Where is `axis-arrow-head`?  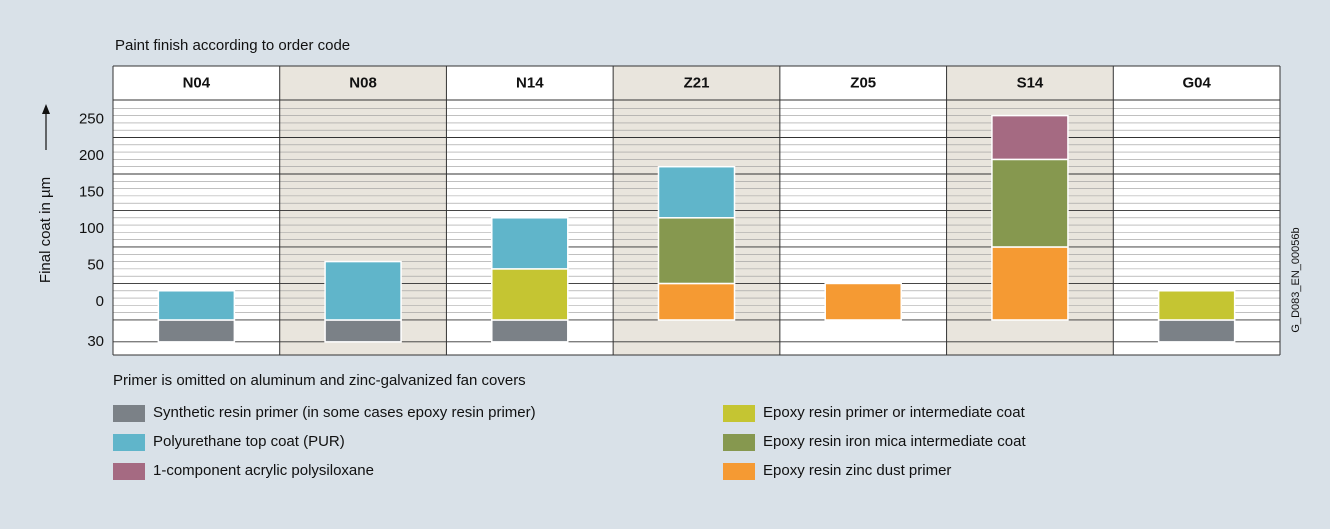 axis-arrow-head is located at coordinates (46, 109).